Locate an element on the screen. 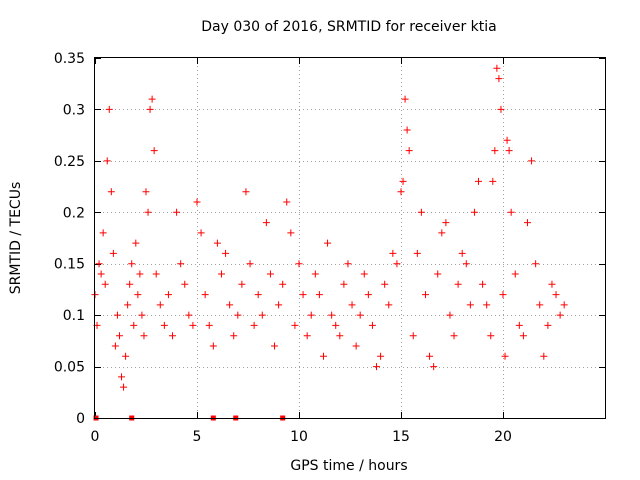  x-axis-label: GPS time / hours is located at coordinates (348, 466).